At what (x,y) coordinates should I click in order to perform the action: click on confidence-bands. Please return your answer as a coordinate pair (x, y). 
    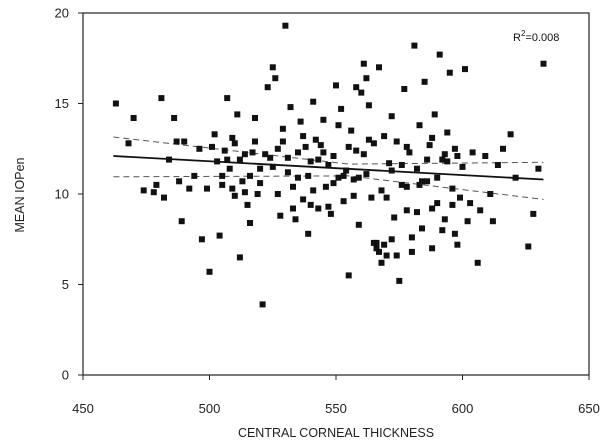
    Looking at the image, I should click on (328, 168).